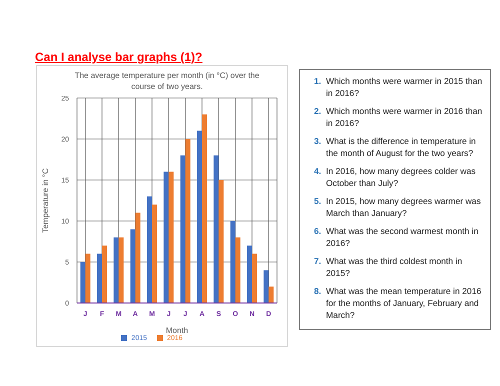  Describe the element at coordinates (395, 147) in the screenshot. I see `text: 3. What is the difference in temperature in the month of August for the two years?` at that location.